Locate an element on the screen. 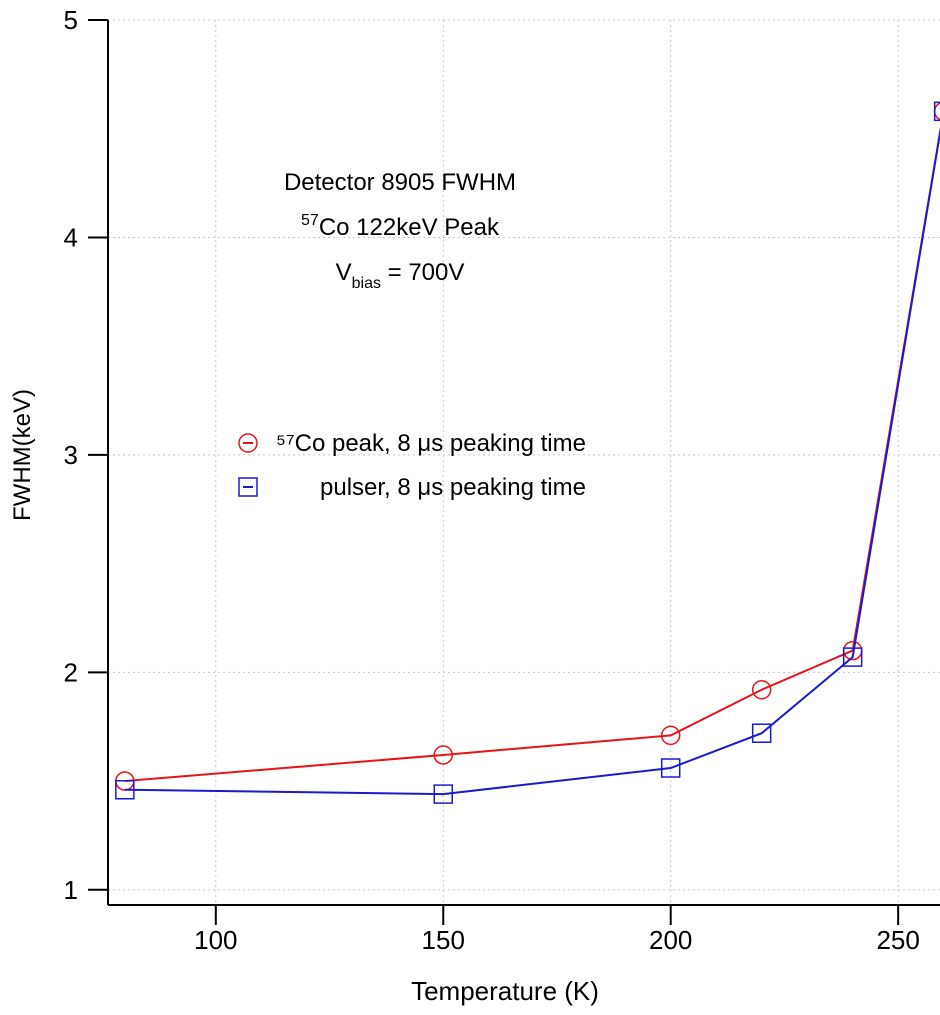 The height and width of the screenshot is (1015, 940). x-tick-label: 150 is located at coordinates (443, 940).